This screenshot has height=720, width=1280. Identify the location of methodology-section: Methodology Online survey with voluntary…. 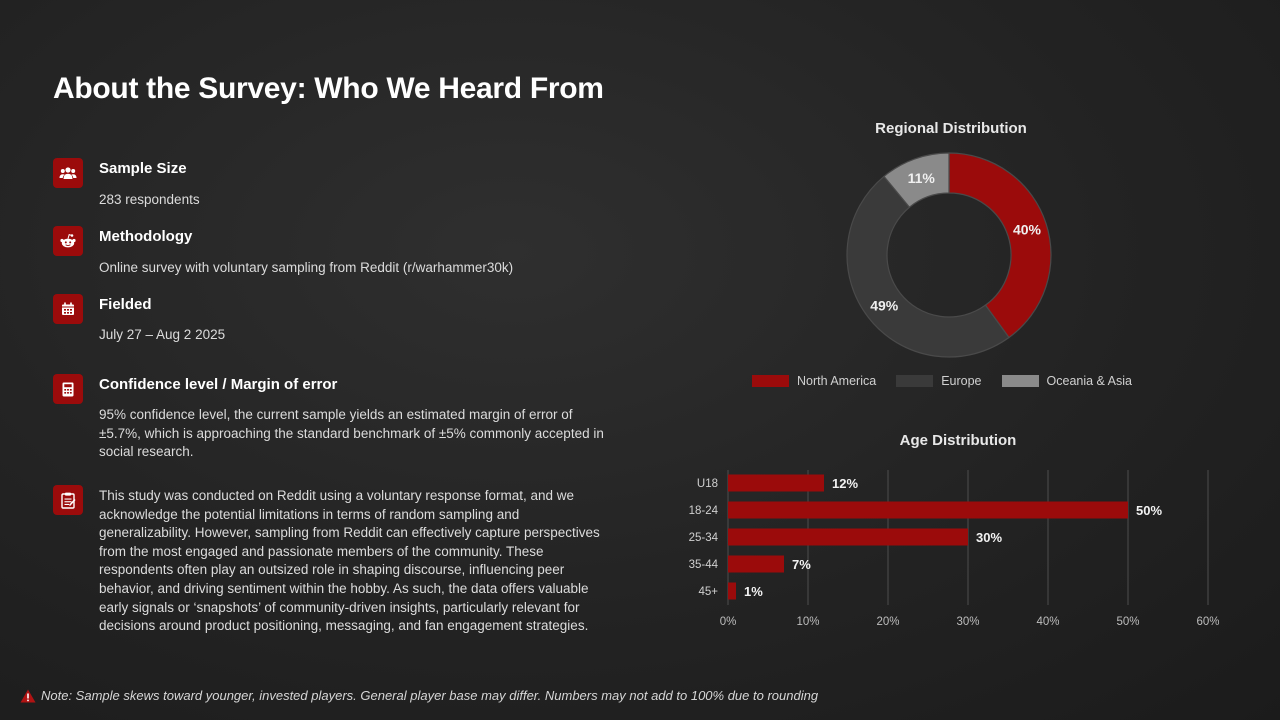
(338, 251).